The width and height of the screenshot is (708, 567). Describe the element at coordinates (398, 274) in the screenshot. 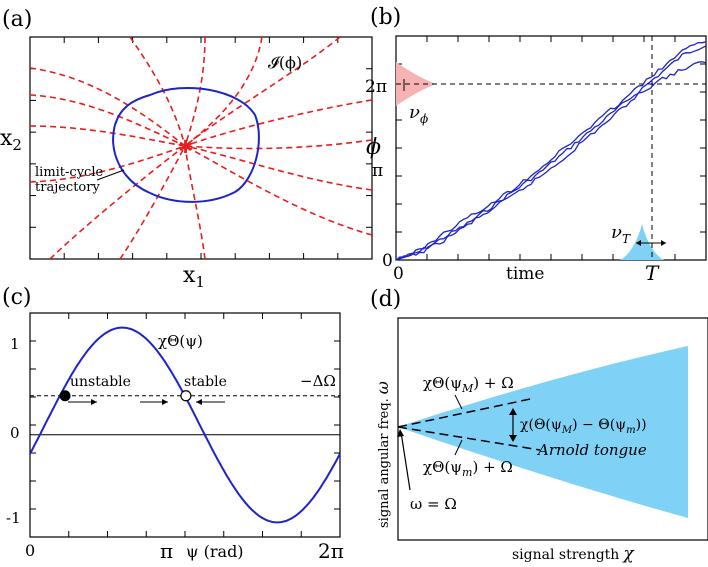

I see `xtick-0: 0` at that location.